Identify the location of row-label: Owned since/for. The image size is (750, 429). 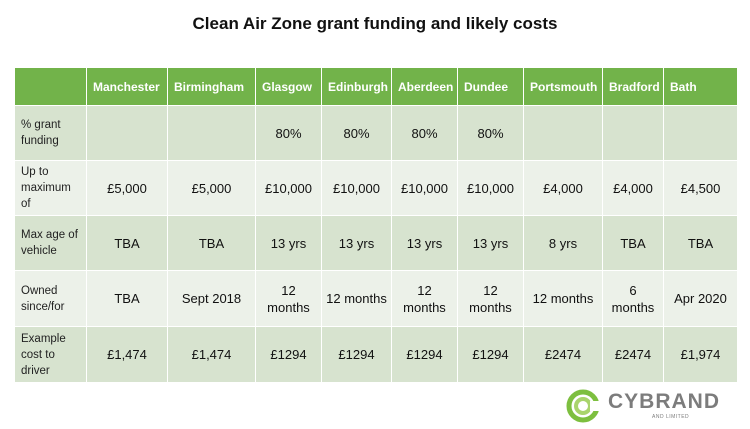
(50, 298).